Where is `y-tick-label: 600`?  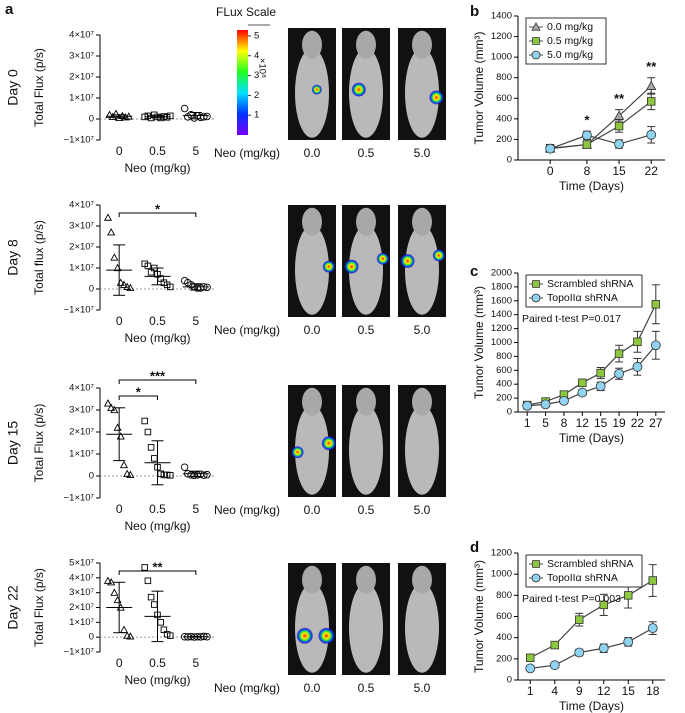 y-tick-label: 600 is located at coordinates (504, 370).